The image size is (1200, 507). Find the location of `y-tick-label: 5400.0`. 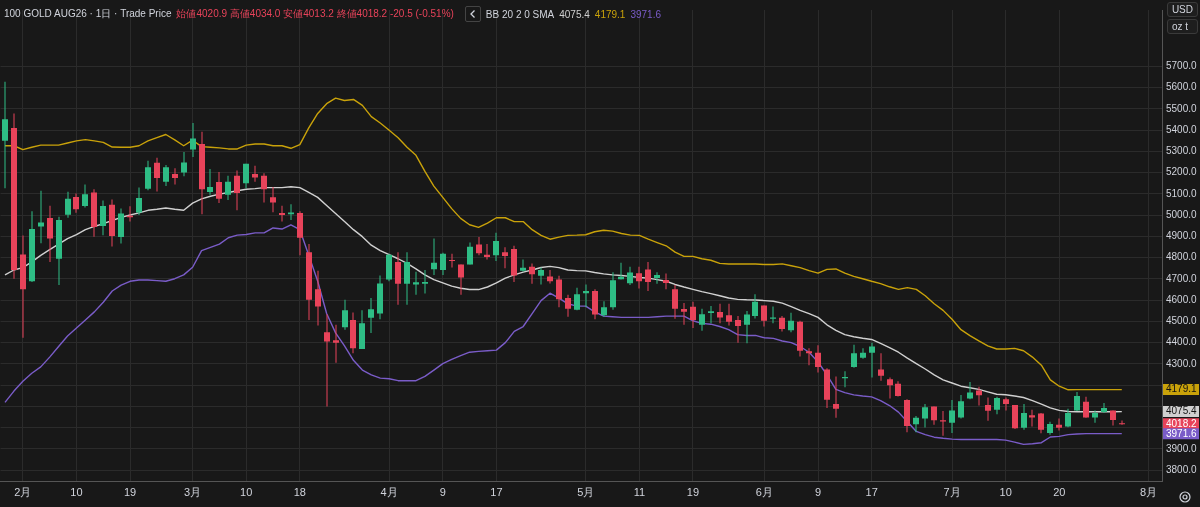

y-tick-label: 5400.0 is located at coordinates (1182, 129).